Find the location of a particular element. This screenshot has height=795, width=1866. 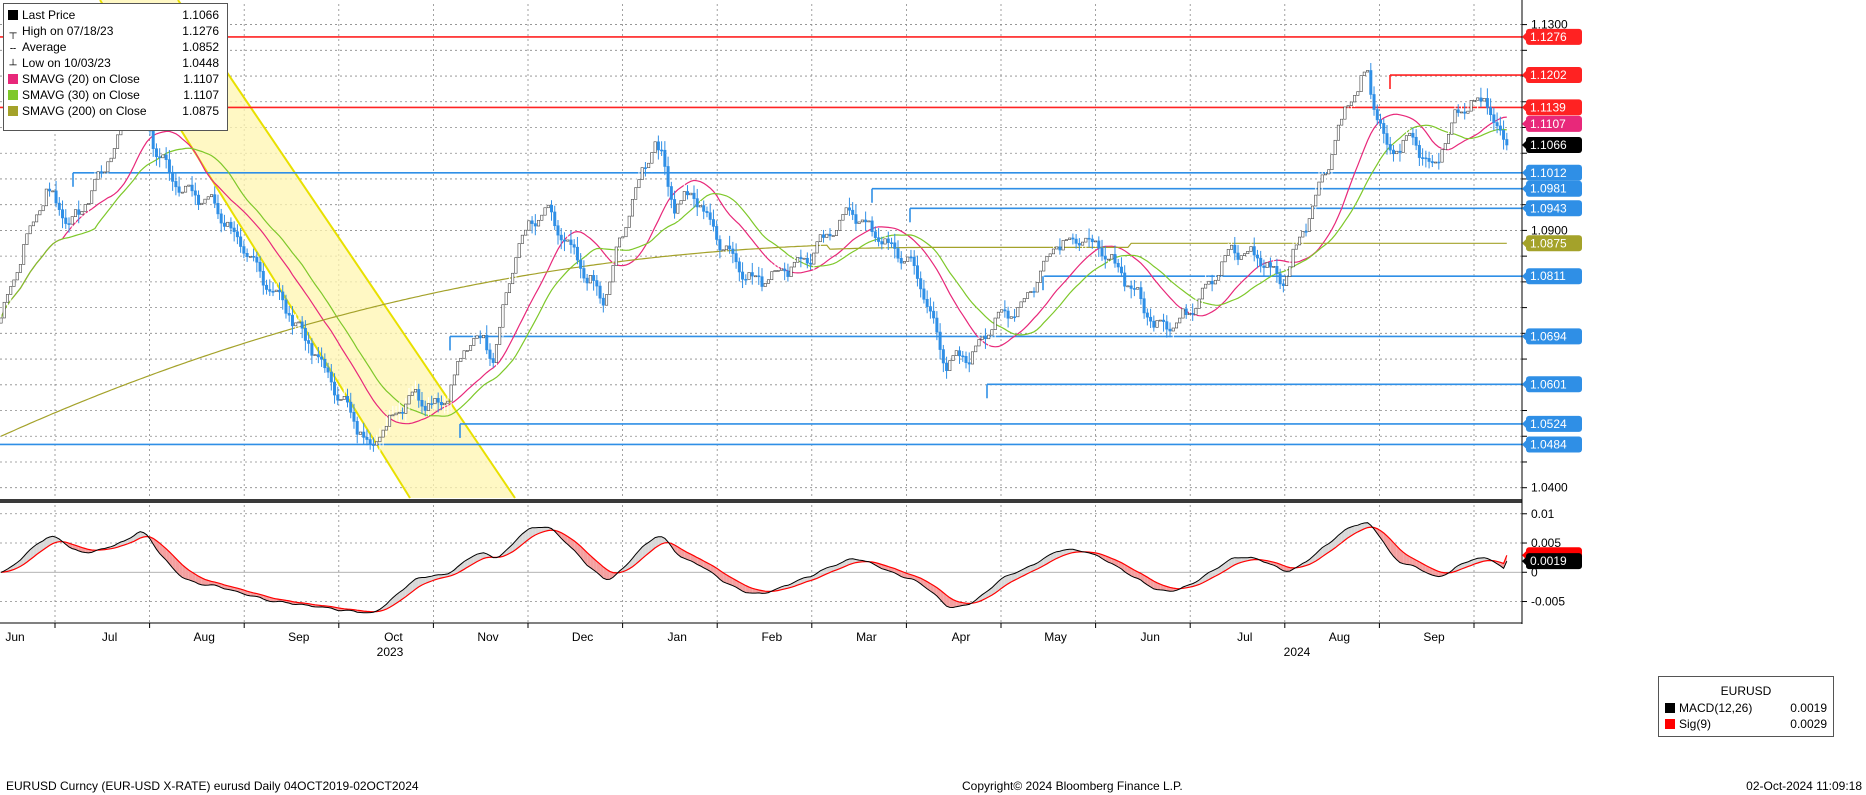

legend-row-smavg20: SMAVG (20) on Close 1.1107 is located at coordinates (115, 79).